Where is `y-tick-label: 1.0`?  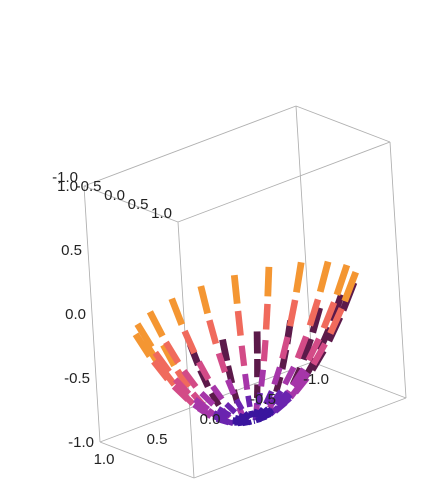 y-tick-label: 1.0 is located at coordinates (161, 213).